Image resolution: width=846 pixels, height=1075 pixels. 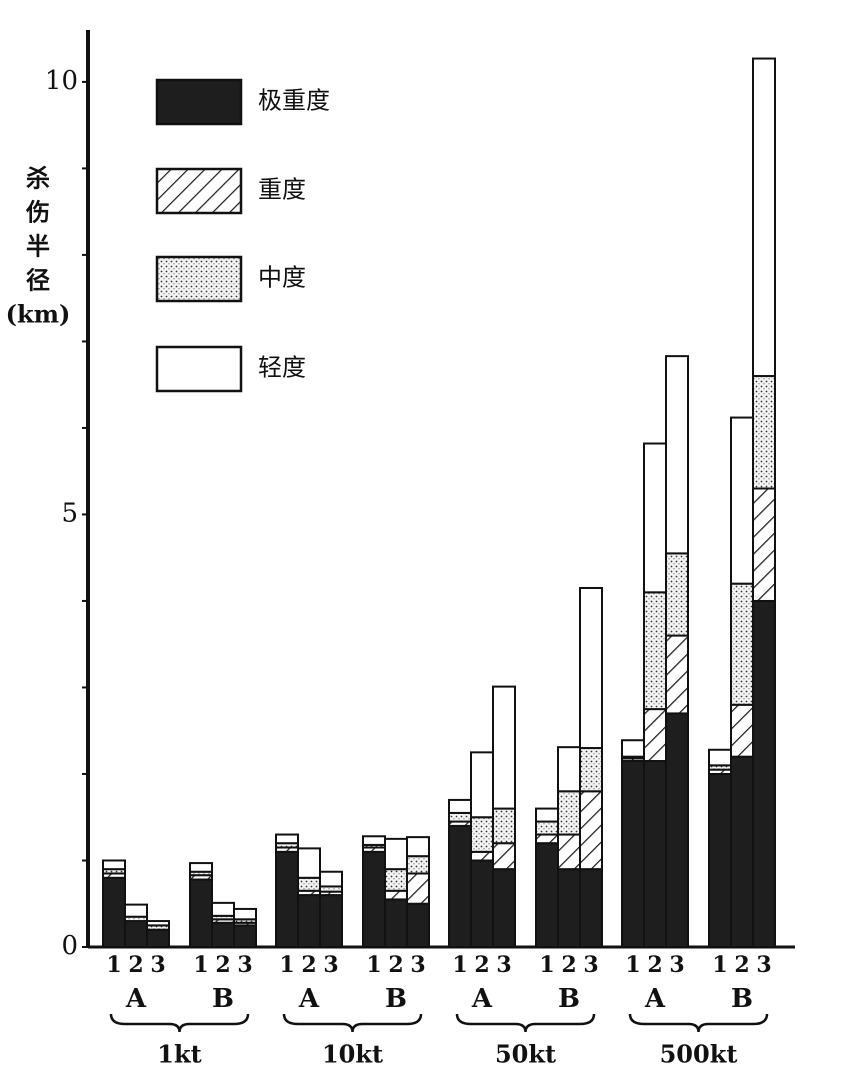 What do you see at coordinates (37, 212) in the screenshot?
I see `y-axis-label: 伤` at bounding box center [37, 212].